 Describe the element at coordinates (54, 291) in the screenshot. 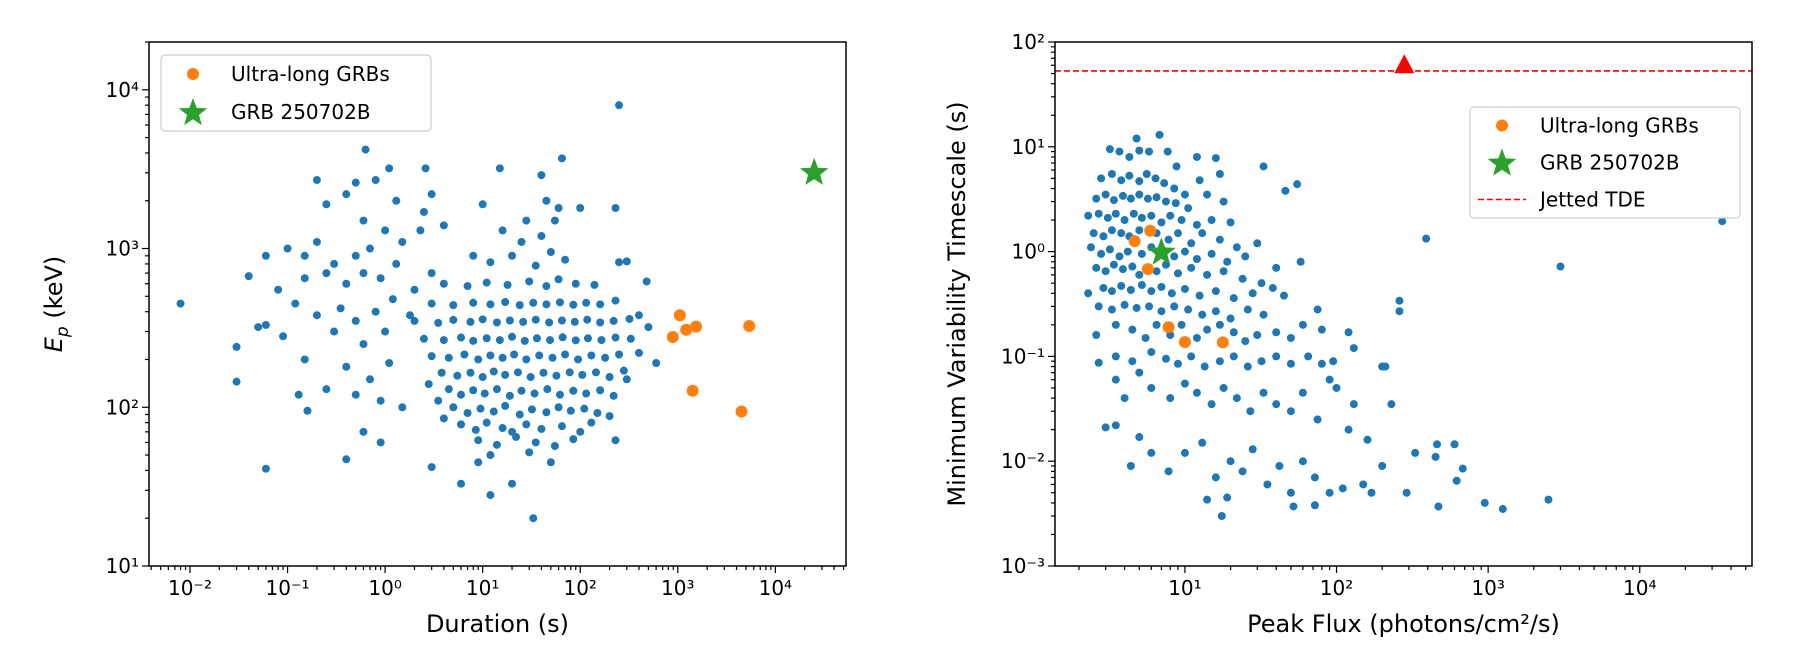

I see `y-label-unit: (keV)` at that location.